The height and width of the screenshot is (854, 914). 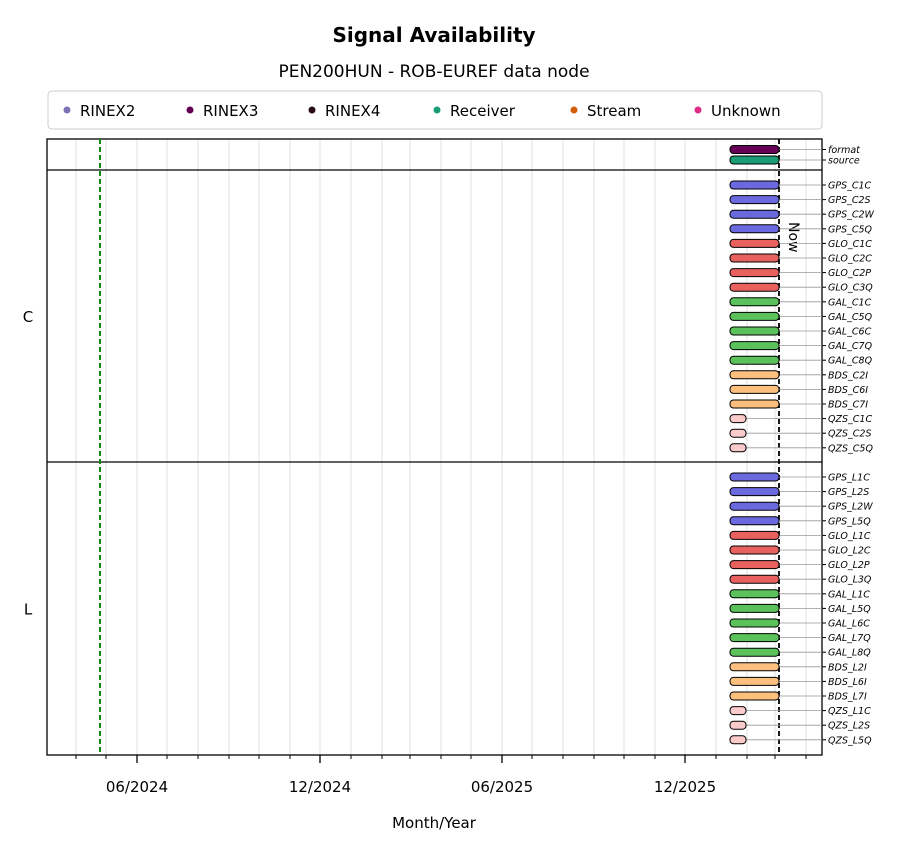 What do you see at coordinates (850, 332) in the screenshot?
I see `signal-label: GAL_C6C` at bounding box center [850, 332].